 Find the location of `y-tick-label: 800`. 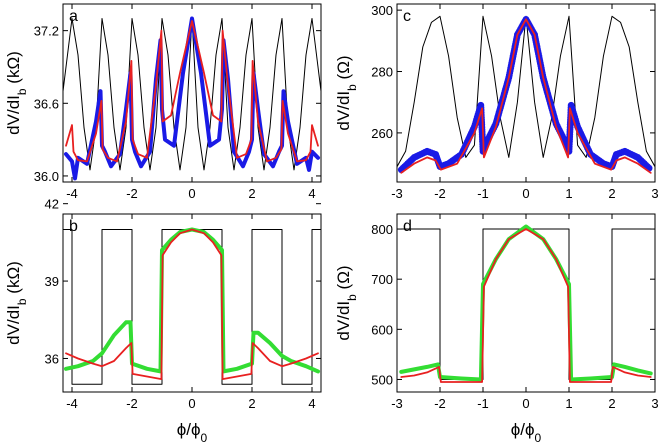

y-tick-label: 800 is located at coordinates (382, 229).